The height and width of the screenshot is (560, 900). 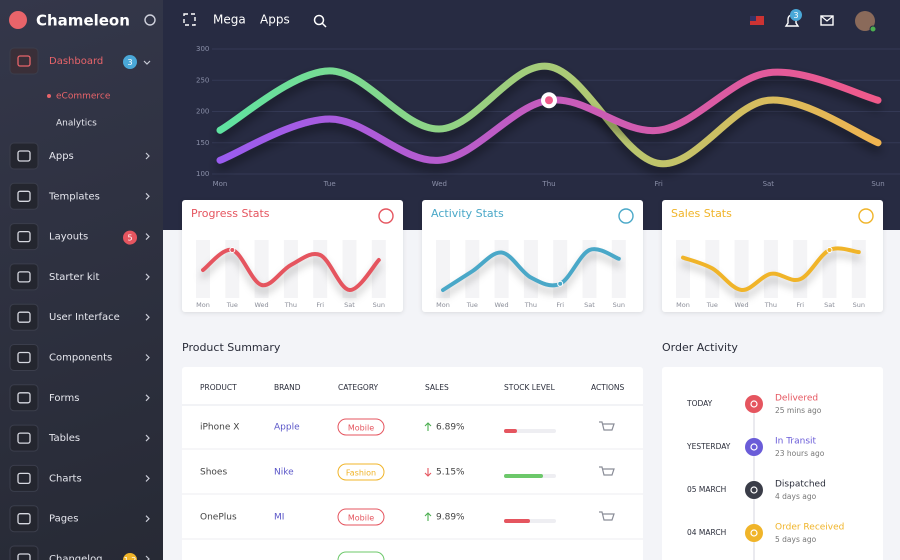 What do you see at coordinates (80, 358) in the screenshot?
I see `menu-item: Components` at bounding box center [80, 358].